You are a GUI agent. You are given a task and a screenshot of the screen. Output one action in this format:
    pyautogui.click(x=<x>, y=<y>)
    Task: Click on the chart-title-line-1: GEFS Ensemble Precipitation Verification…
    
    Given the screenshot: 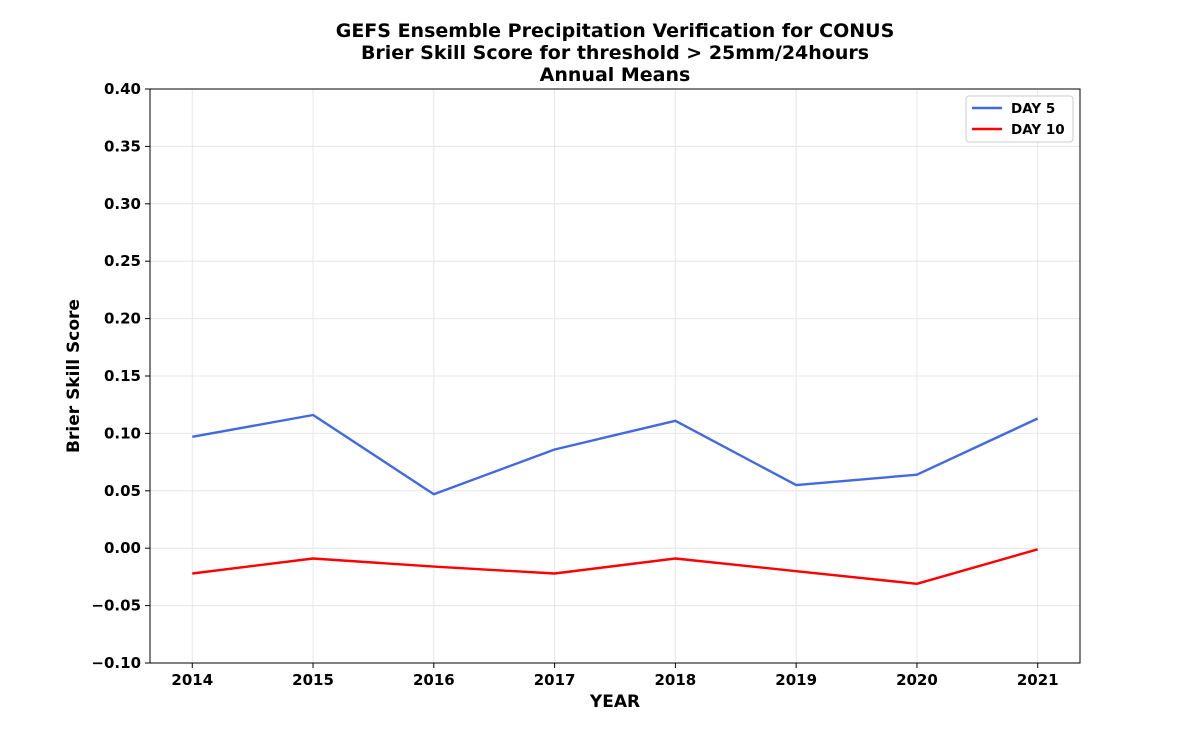 What is the action you would take?
    pyautogui.click(x=615, y=31)
    